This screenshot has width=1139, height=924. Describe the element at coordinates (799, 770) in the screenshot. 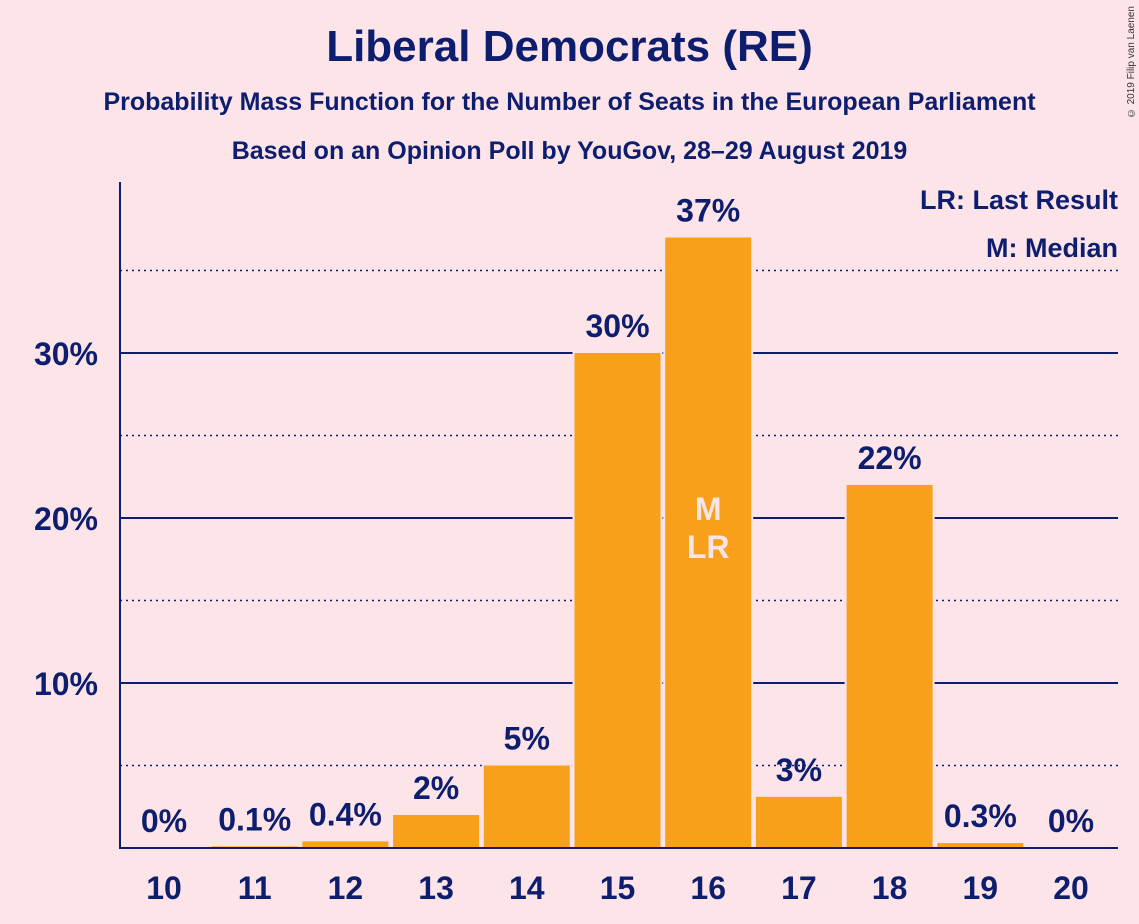

I see `data-label-17: 3%` at that location.